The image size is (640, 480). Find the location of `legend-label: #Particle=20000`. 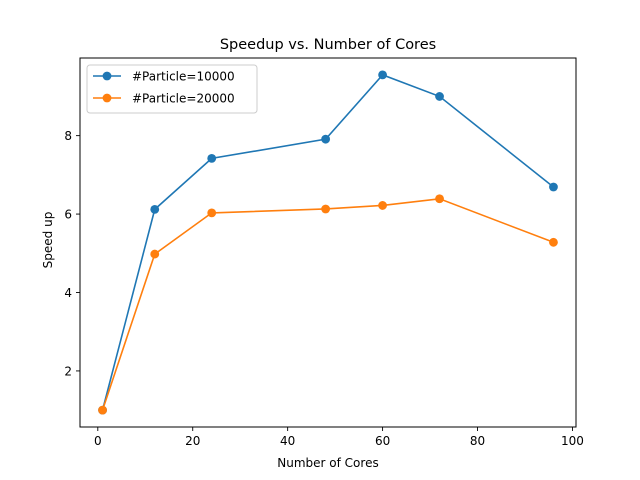

legend-label: #Particle=20000 is located at coordinates (183, 99).